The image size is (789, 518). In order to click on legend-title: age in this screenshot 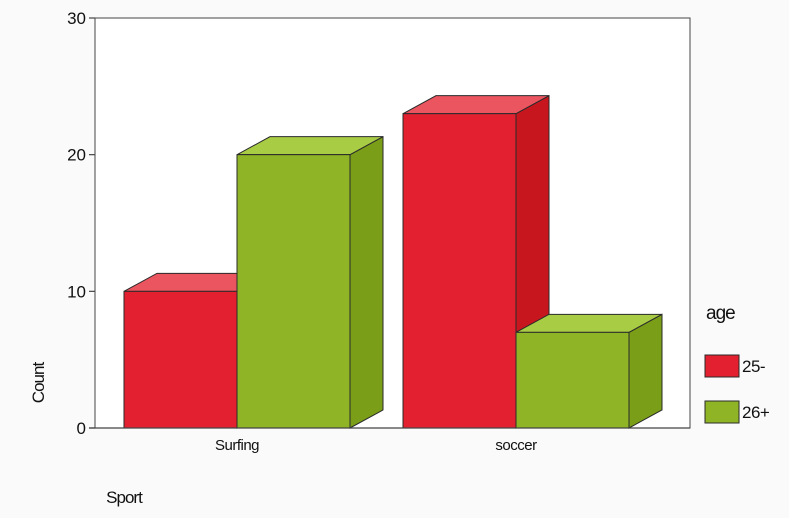, I will do `click(720, 313)`.